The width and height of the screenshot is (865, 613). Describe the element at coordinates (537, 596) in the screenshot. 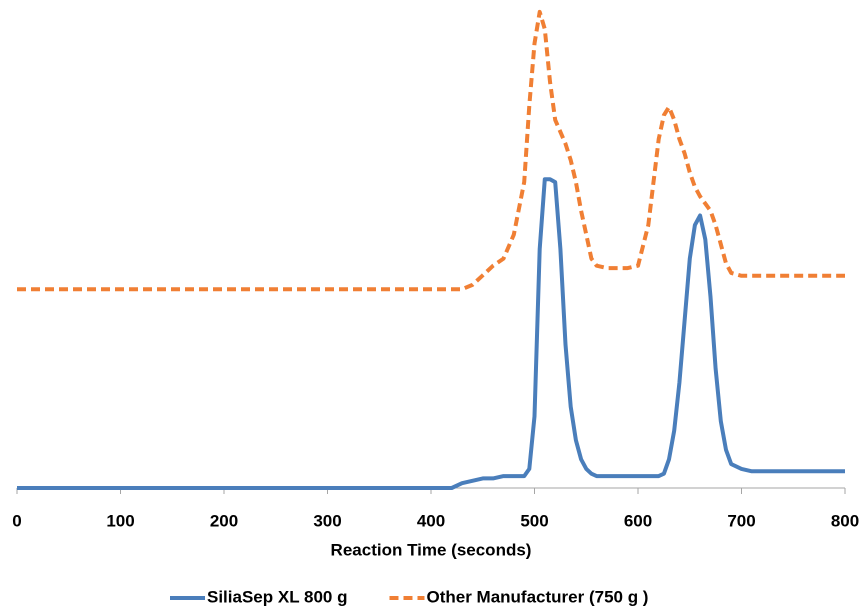

I see `legend-label: Other Manufacturer (750 g )` at that location.